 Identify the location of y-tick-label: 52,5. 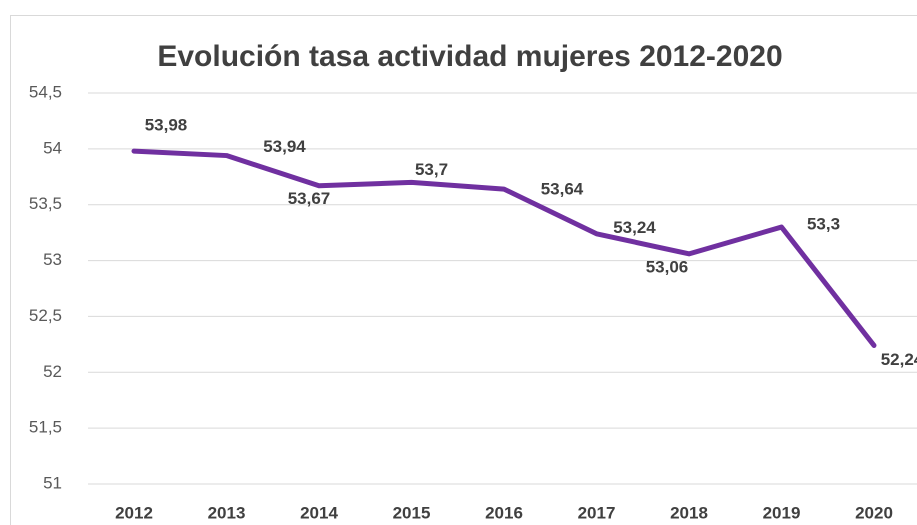
(45, 315).